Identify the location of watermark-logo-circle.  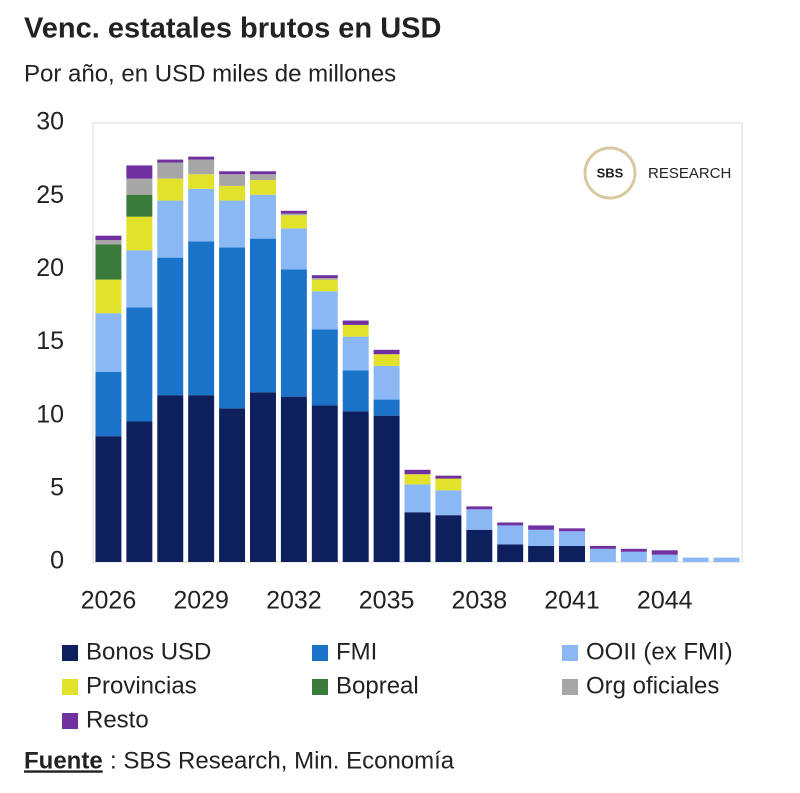
(610, 173).